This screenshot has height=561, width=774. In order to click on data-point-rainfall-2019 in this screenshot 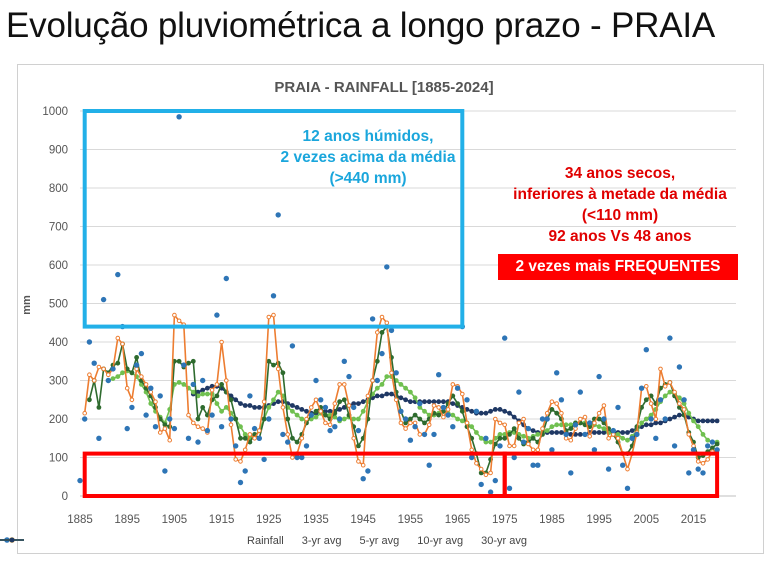, I will do `click(712, 442)`.